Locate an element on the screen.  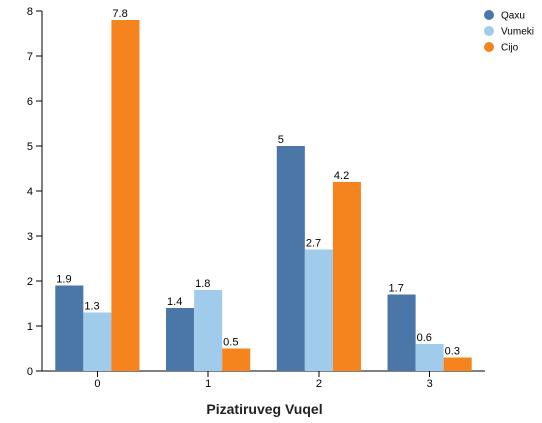
data-label: 2.7 is located at coordinates (313, 244).